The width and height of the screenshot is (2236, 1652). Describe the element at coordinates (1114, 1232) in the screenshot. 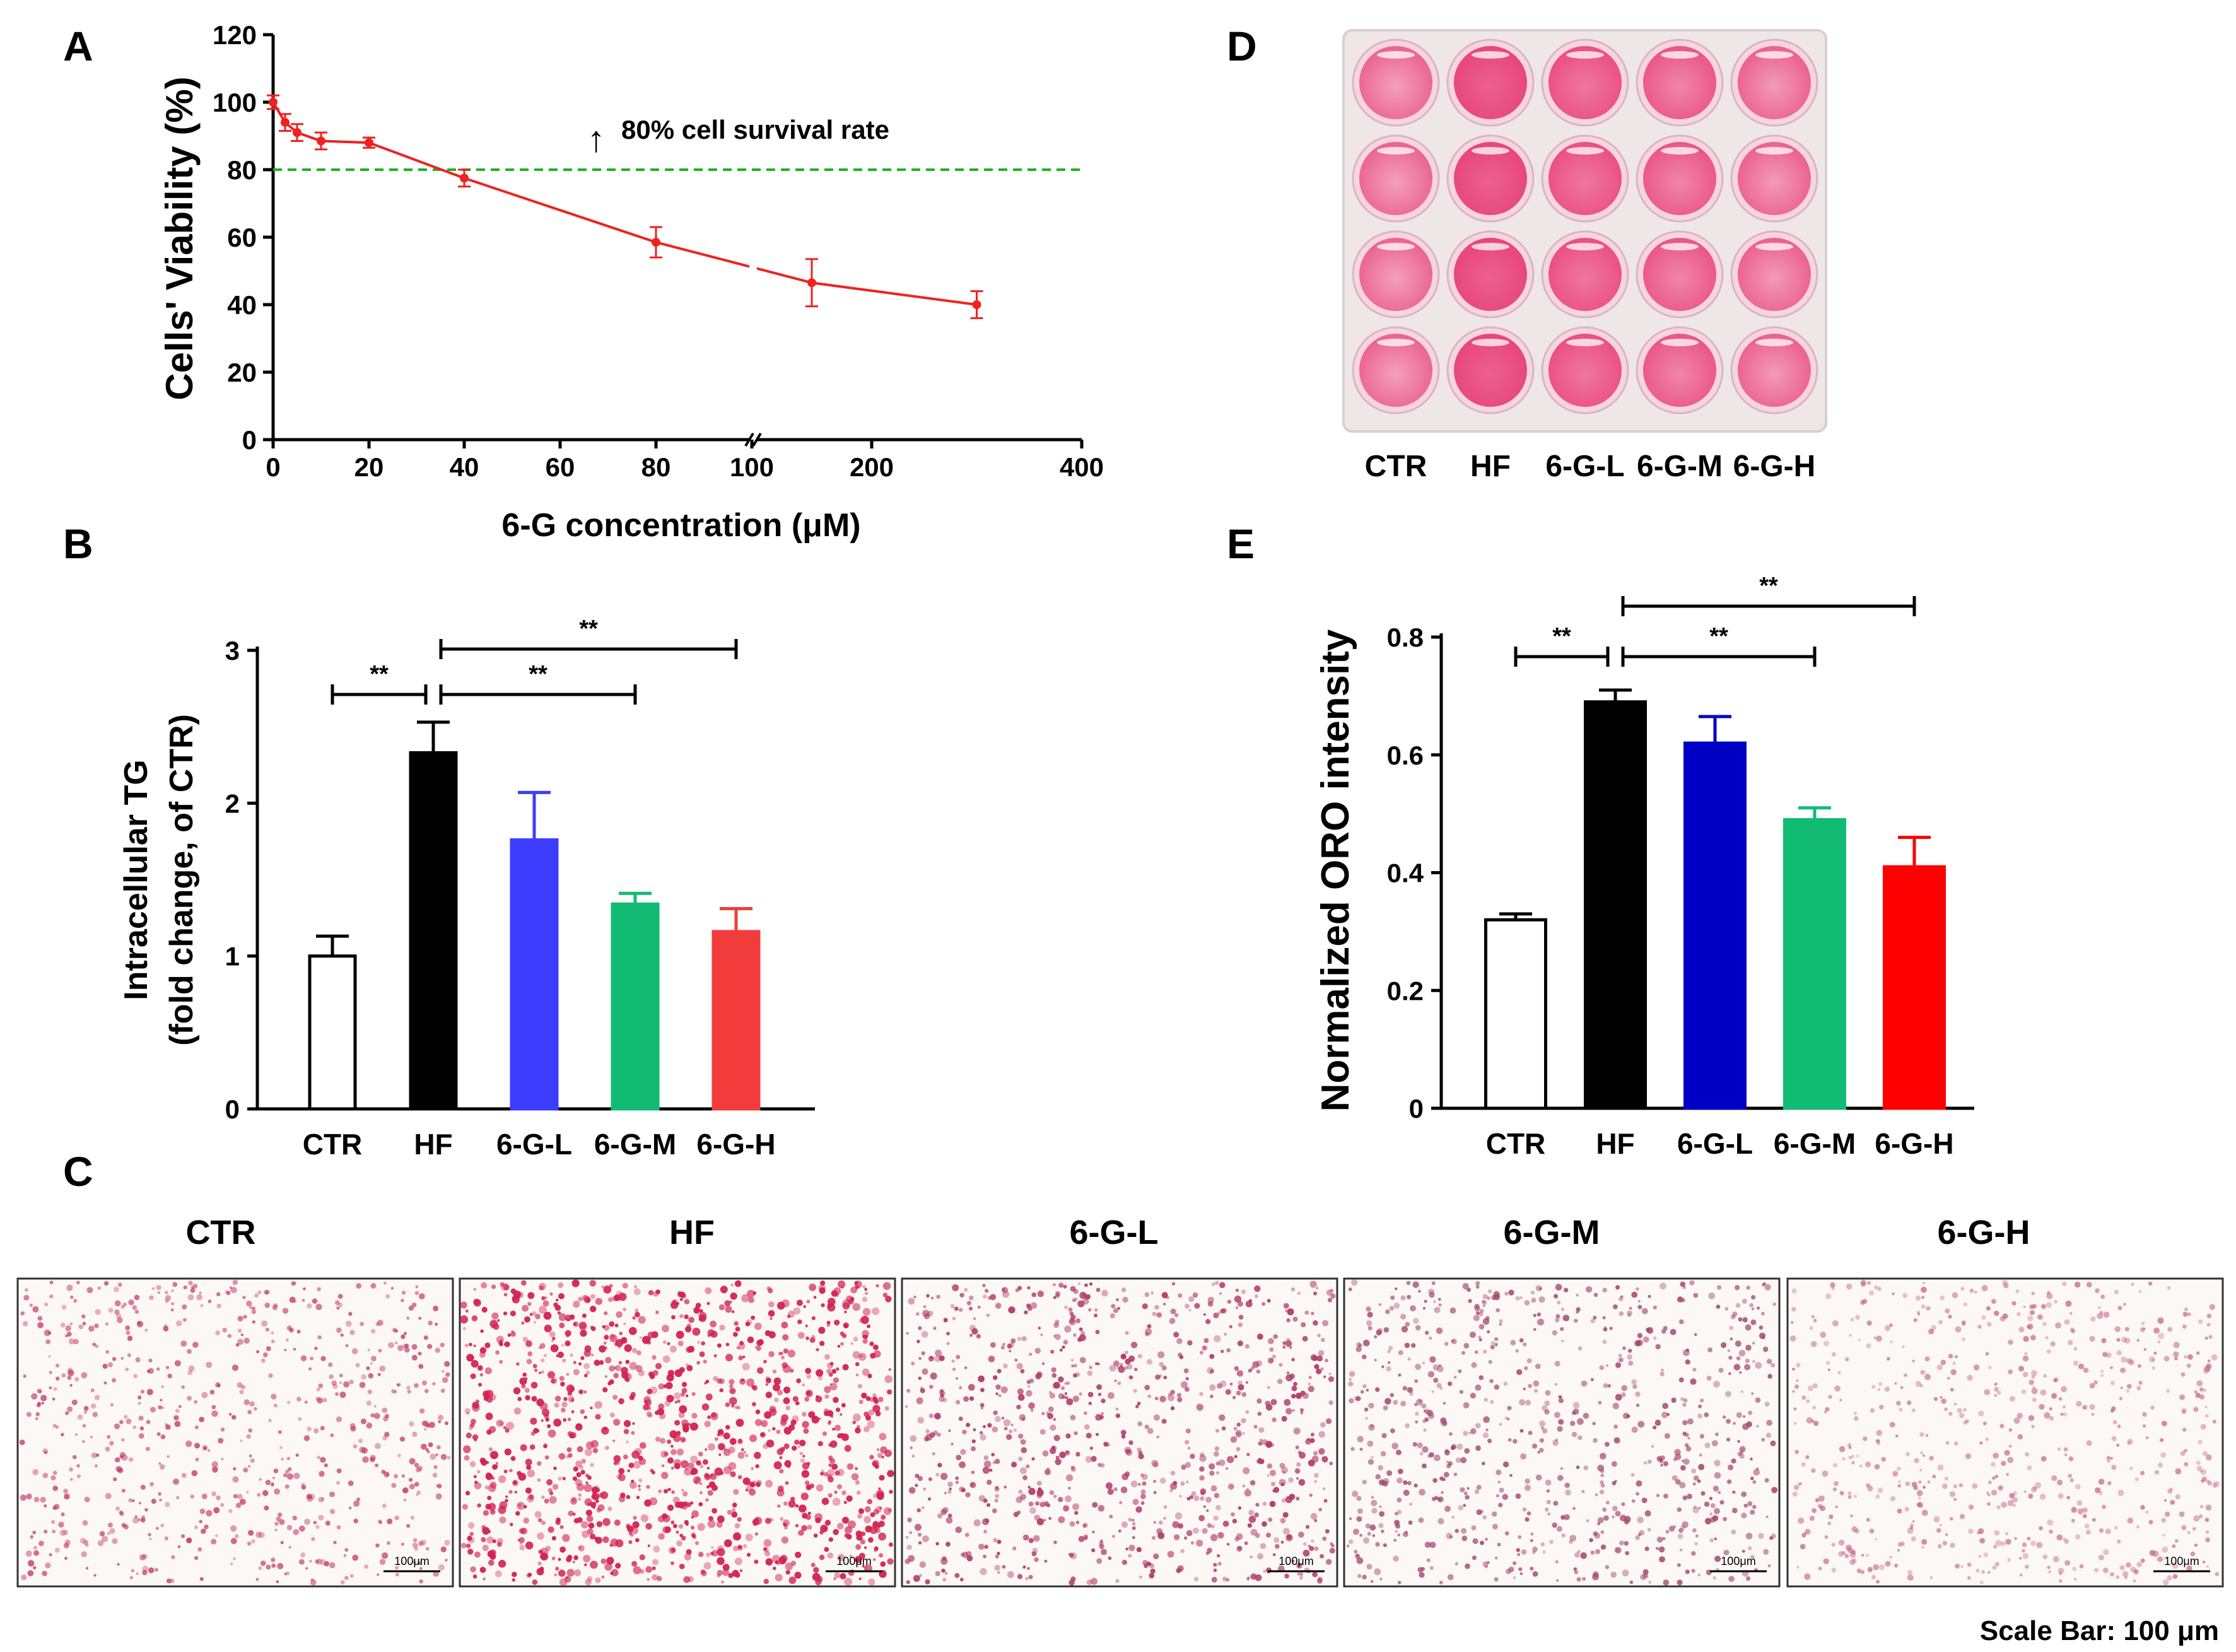

I see `micrograph-label: 6-G-L` at that location.